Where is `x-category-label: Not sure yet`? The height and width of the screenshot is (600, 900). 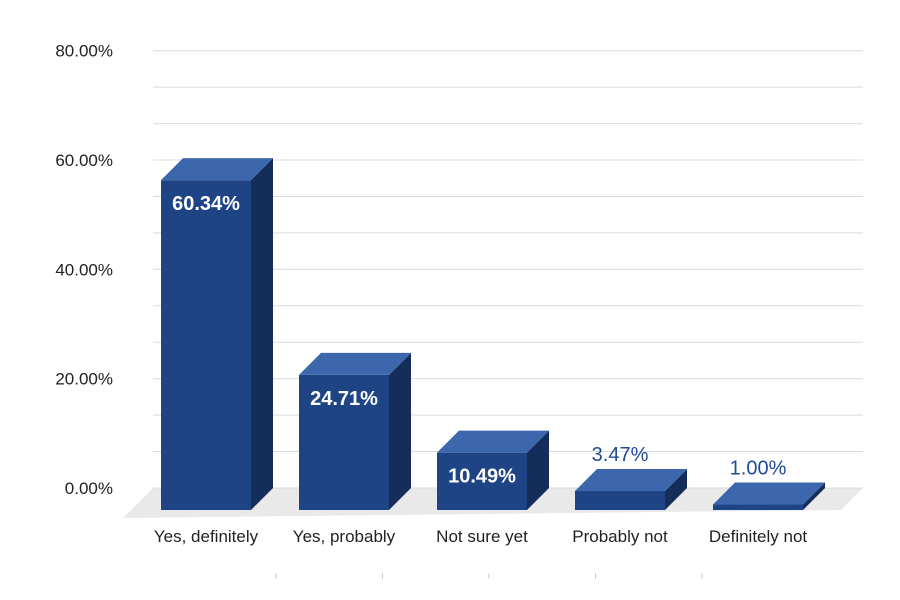 x-category-label: Not sure yet is located at coordinates (482, 536).